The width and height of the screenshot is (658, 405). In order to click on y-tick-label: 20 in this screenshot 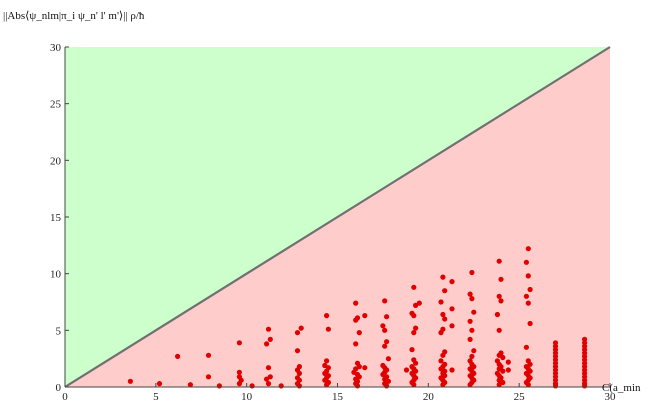, I will do `click(56, 161)`.